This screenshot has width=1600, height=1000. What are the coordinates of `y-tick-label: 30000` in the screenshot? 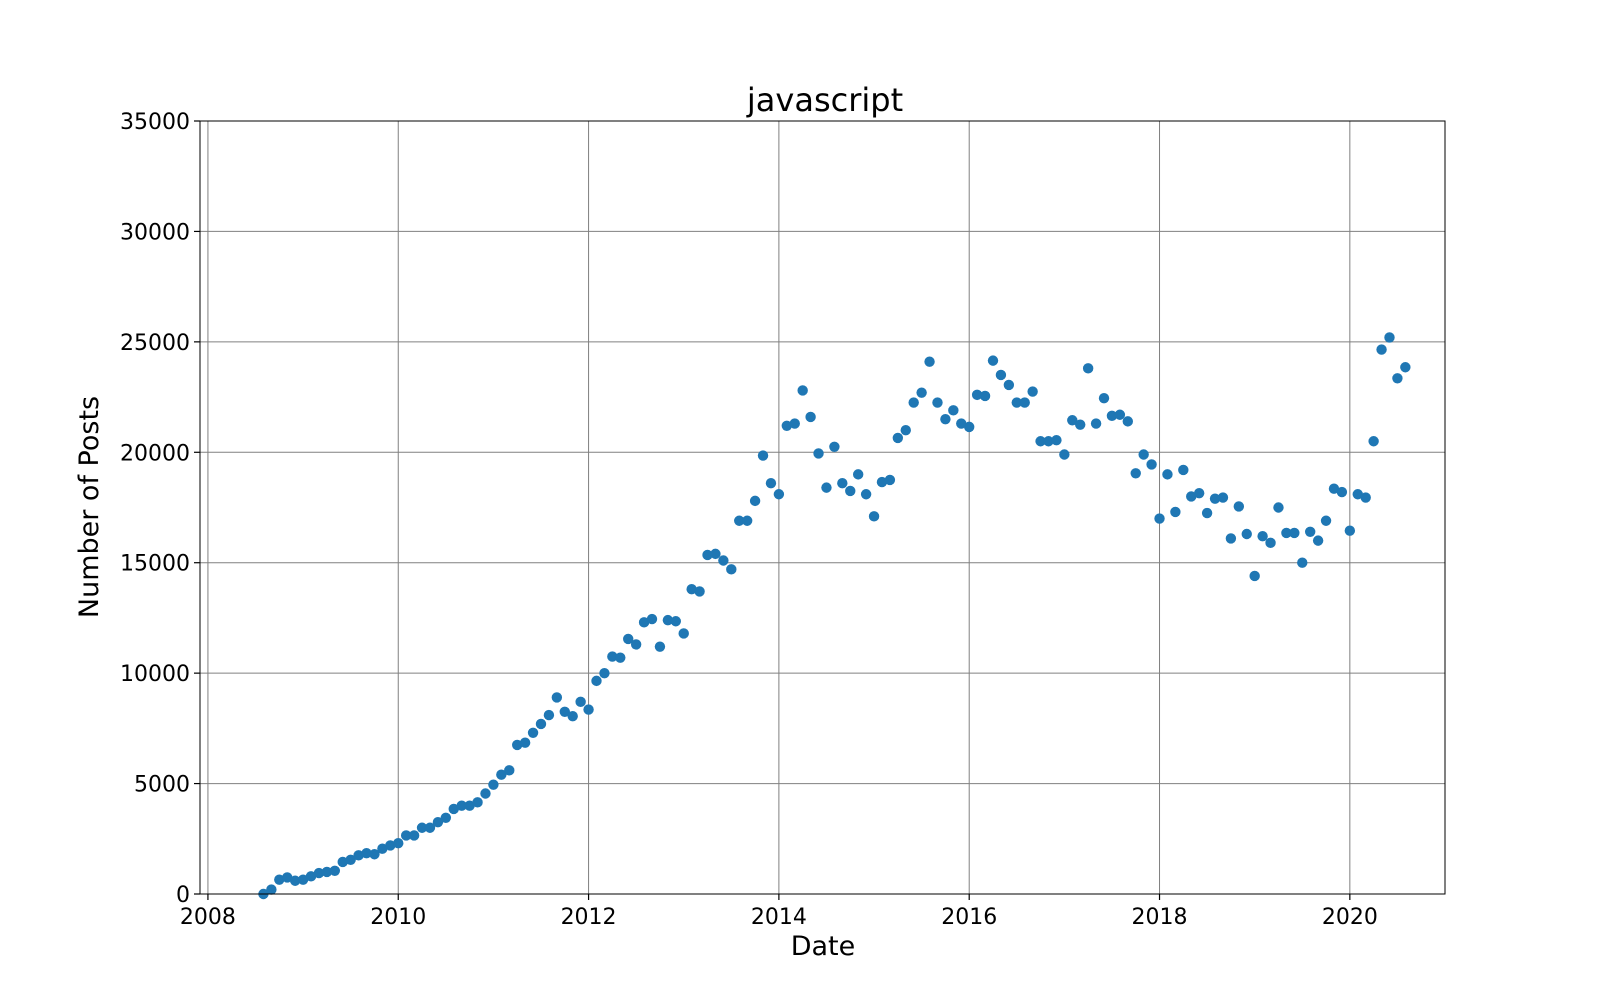 It's located at (155, 232).